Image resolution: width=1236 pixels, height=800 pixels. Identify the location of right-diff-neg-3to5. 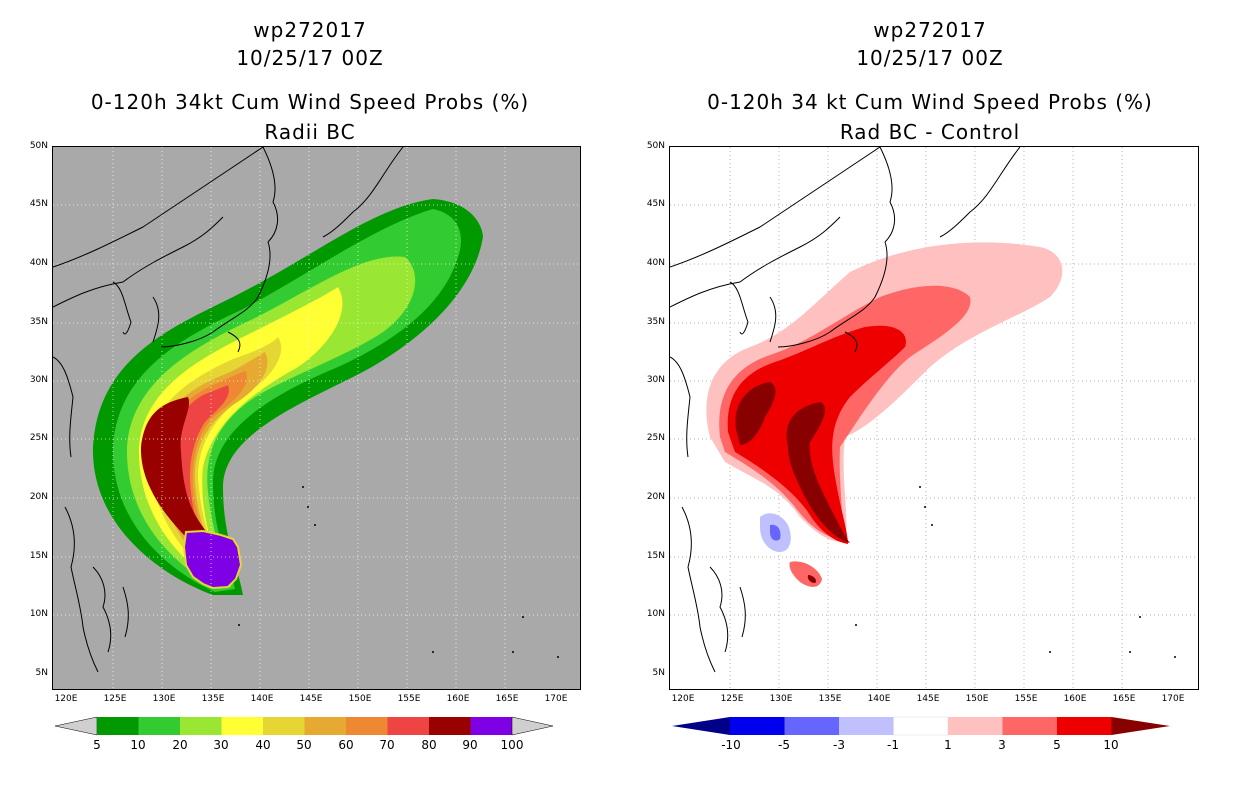
(775, 532).